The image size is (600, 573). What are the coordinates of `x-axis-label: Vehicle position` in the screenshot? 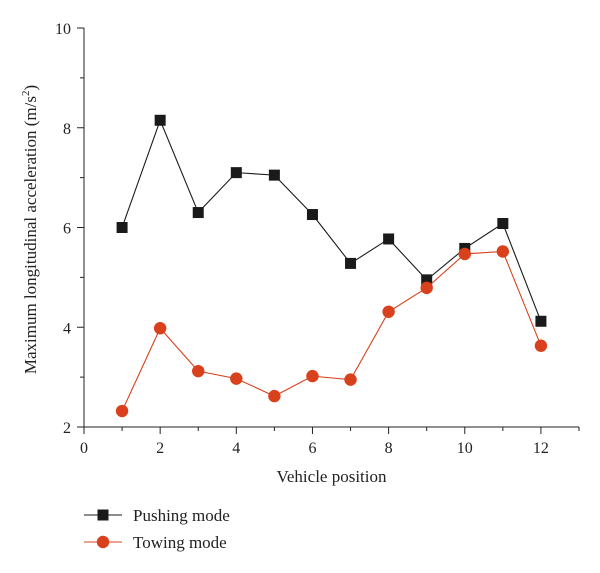 It's located at (331, 476).